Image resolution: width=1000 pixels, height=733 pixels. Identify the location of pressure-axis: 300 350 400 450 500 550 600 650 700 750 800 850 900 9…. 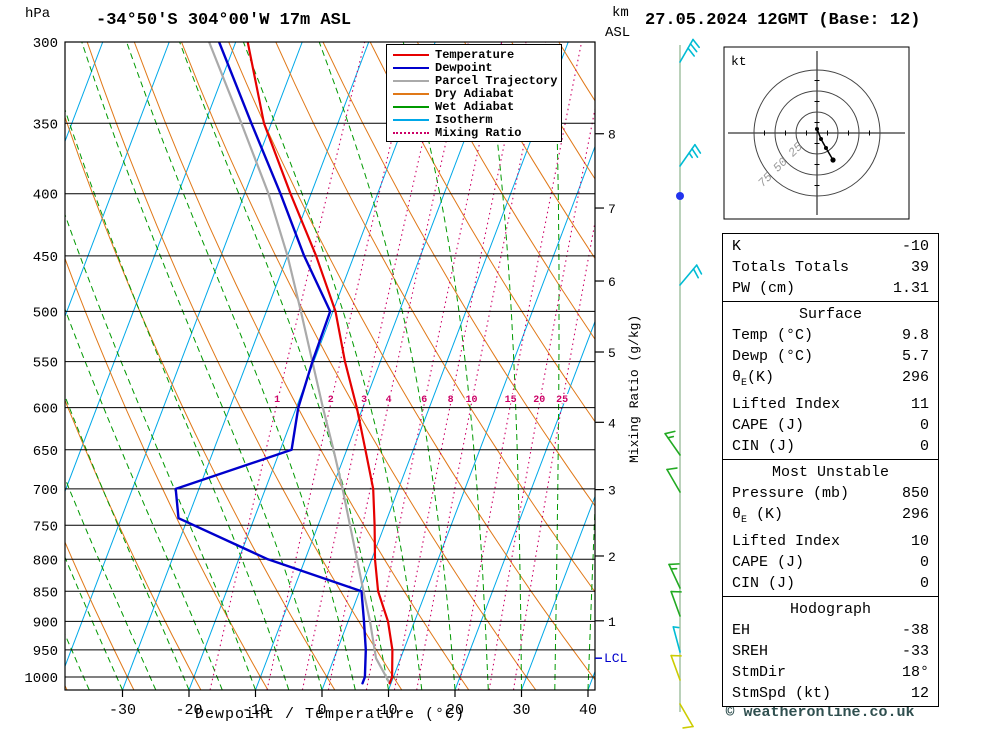
(41, 361).